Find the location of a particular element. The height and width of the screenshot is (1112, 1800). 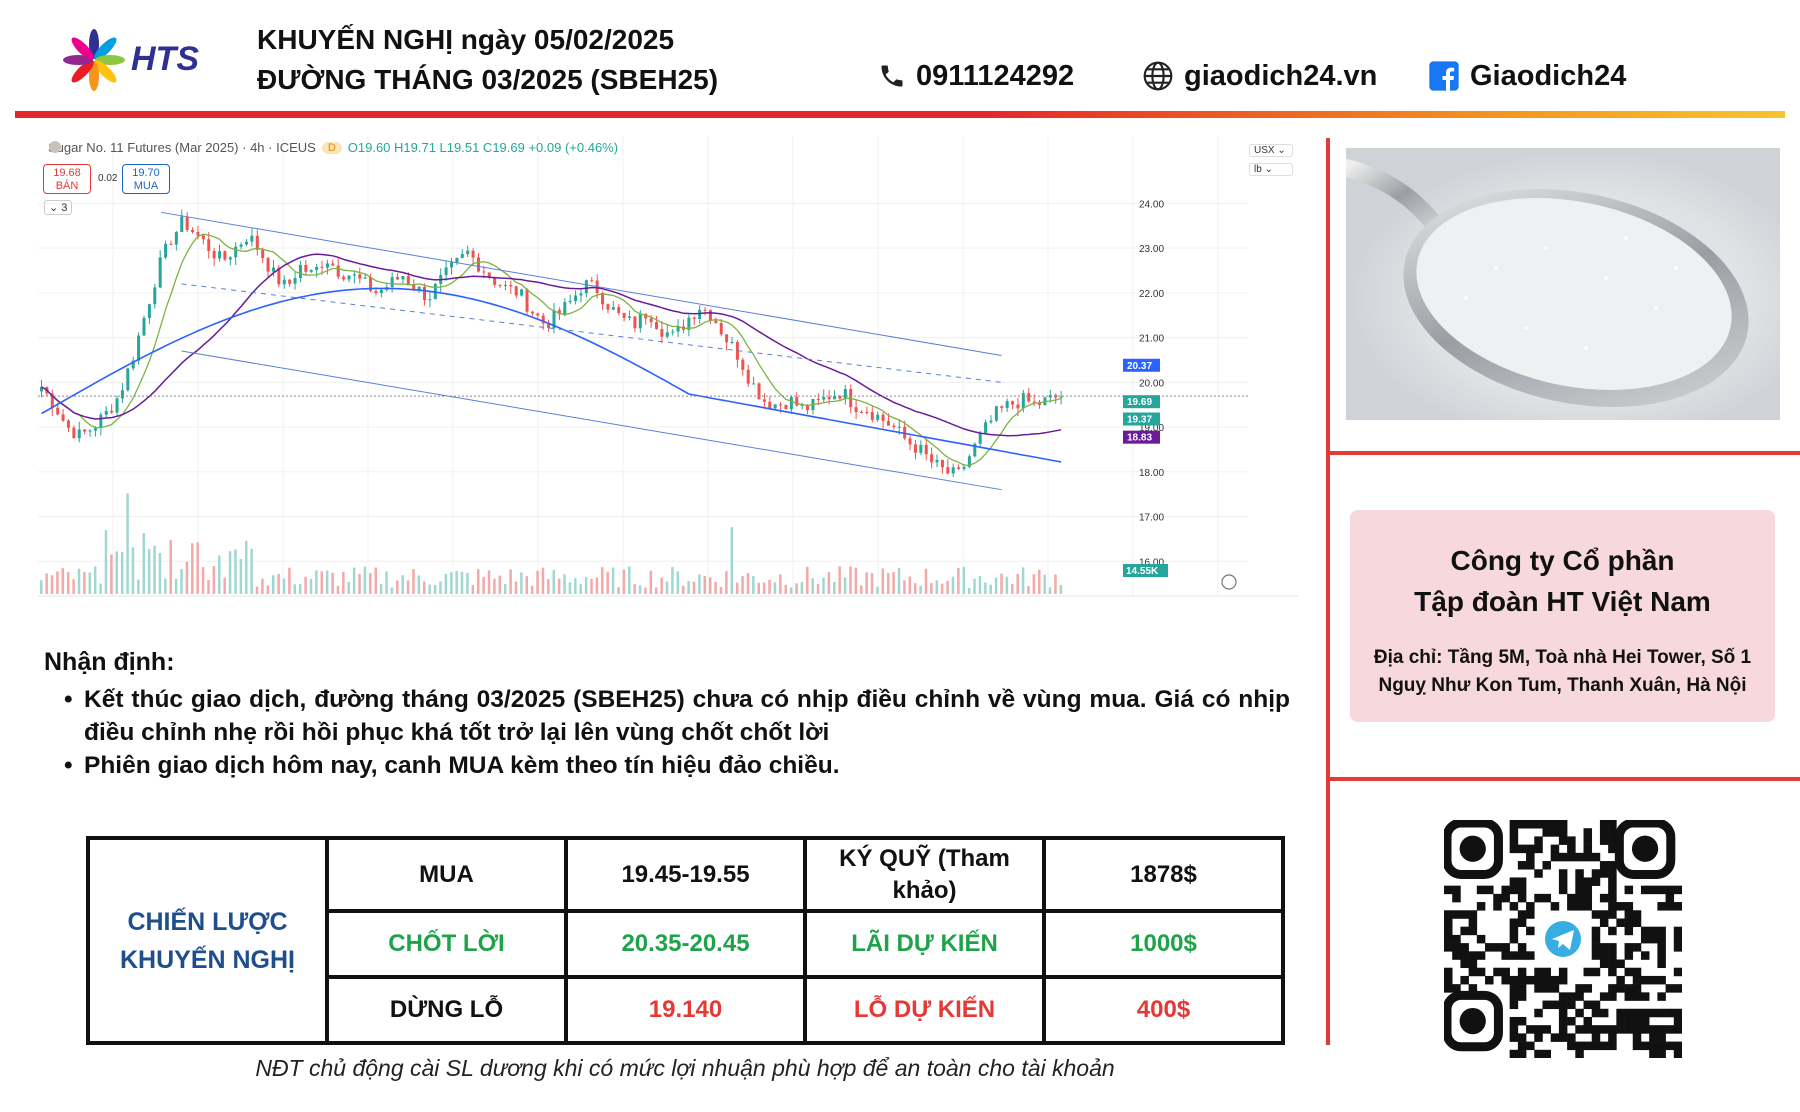

sugar-photo is located at coordinates (1563, 284).